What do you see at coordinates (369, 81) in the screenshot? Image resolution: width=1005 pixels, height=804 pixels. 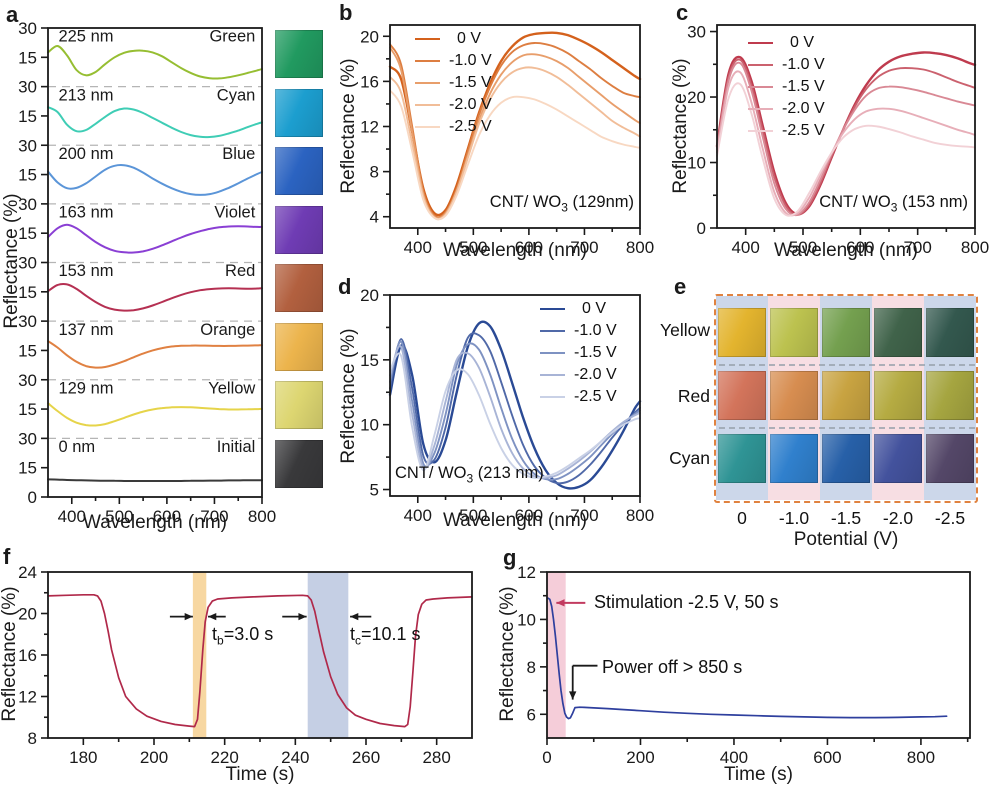 I see `svg-text: 16` at bounding box center [369, 81].